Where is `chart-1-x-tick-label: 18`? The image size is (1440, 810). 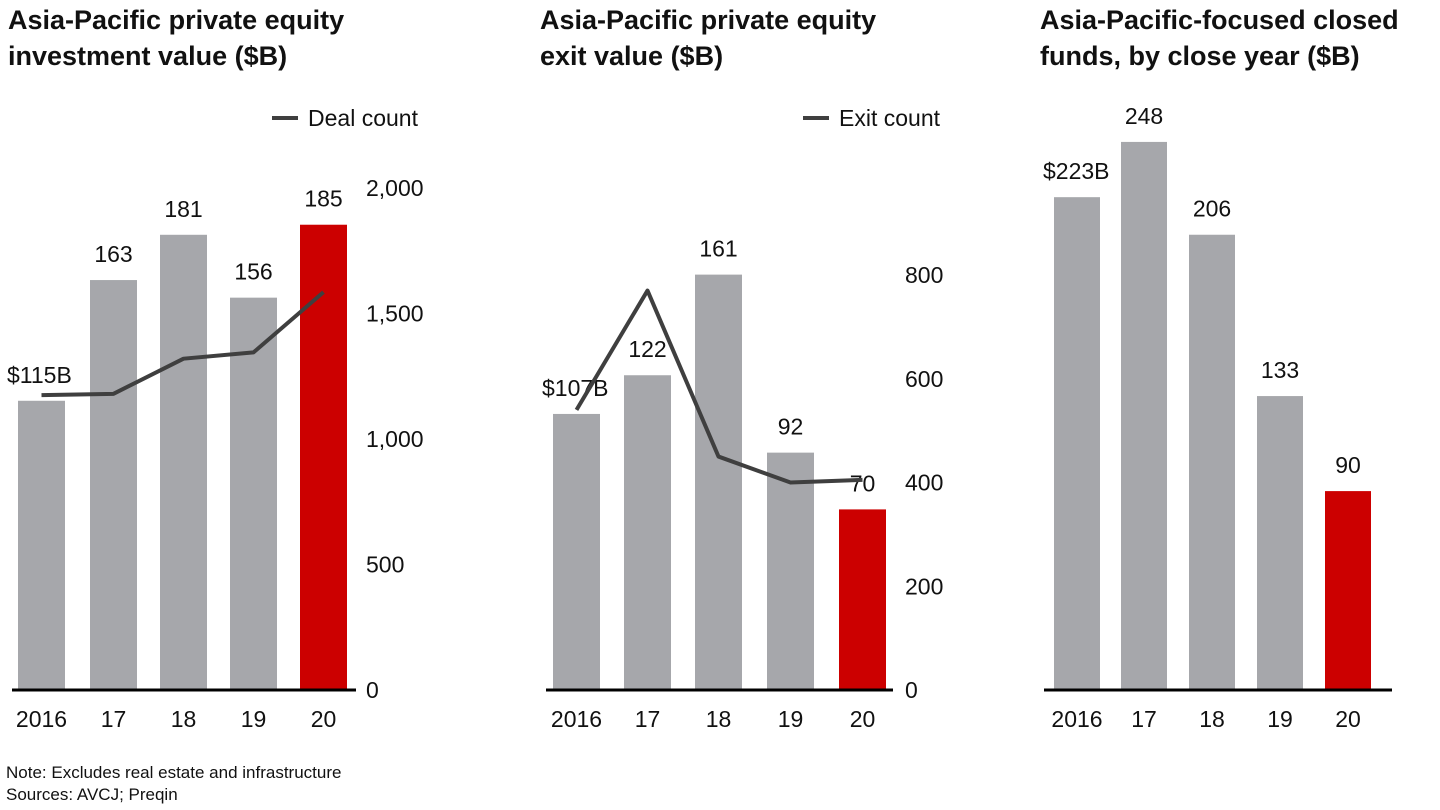
chart-1-x-tick-label: 18 is located at coordinates (184, 719).